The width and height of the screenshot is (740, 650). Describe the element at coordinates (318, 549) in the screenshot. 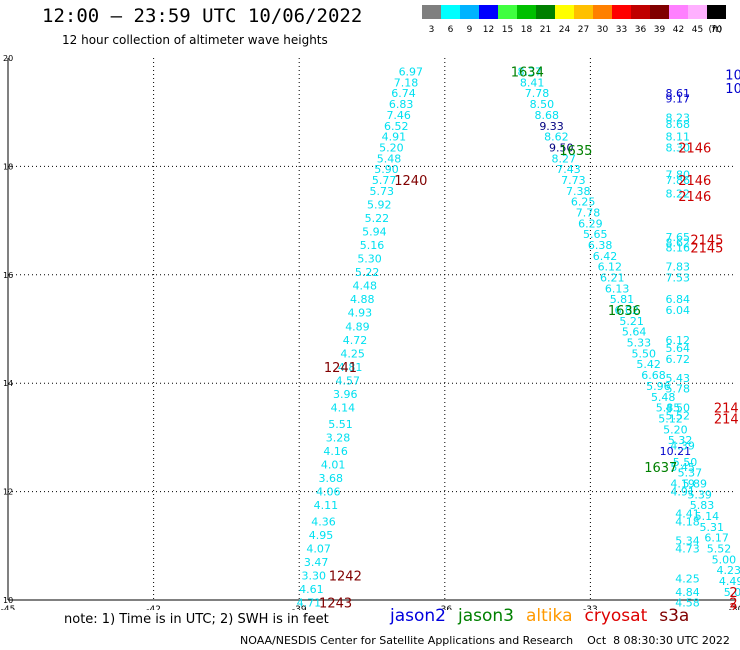

I see `wave-height-value: 4.07` at that location.